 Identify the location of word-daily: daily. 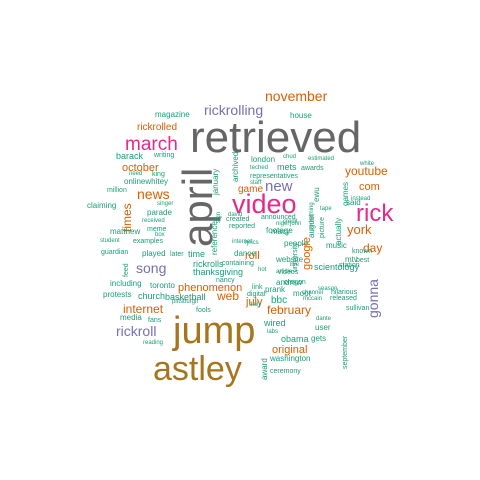
(255, 305).